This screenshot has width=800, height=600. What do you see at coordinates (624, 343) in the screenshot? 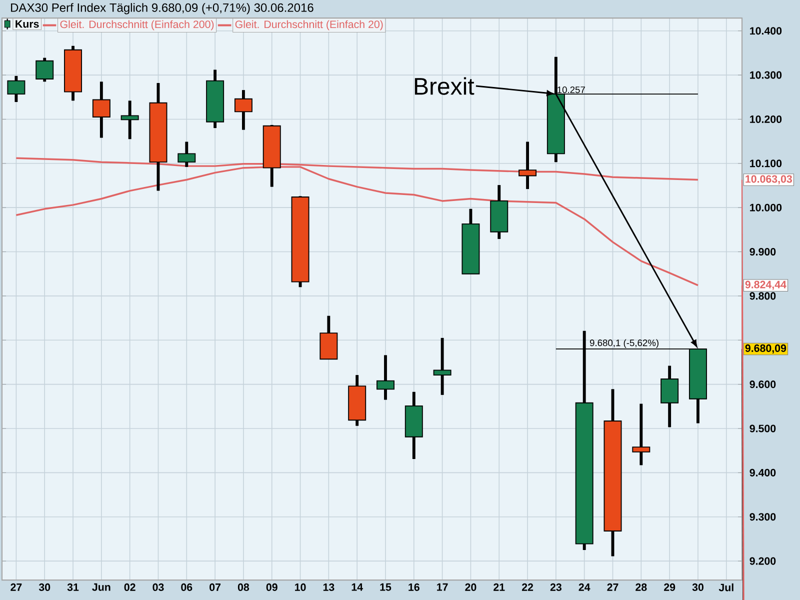
I see `ref-line-label: 9.680,1 (-5,62%)` at bounding box center [624, 343].